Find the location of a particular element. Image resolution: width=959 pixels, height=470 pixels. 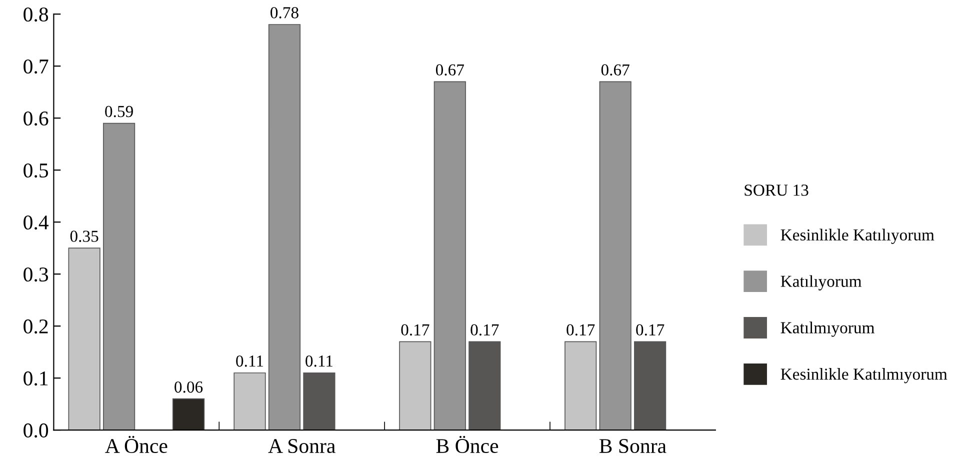

data-label: 0.06 is located at coordinates (188, 387).